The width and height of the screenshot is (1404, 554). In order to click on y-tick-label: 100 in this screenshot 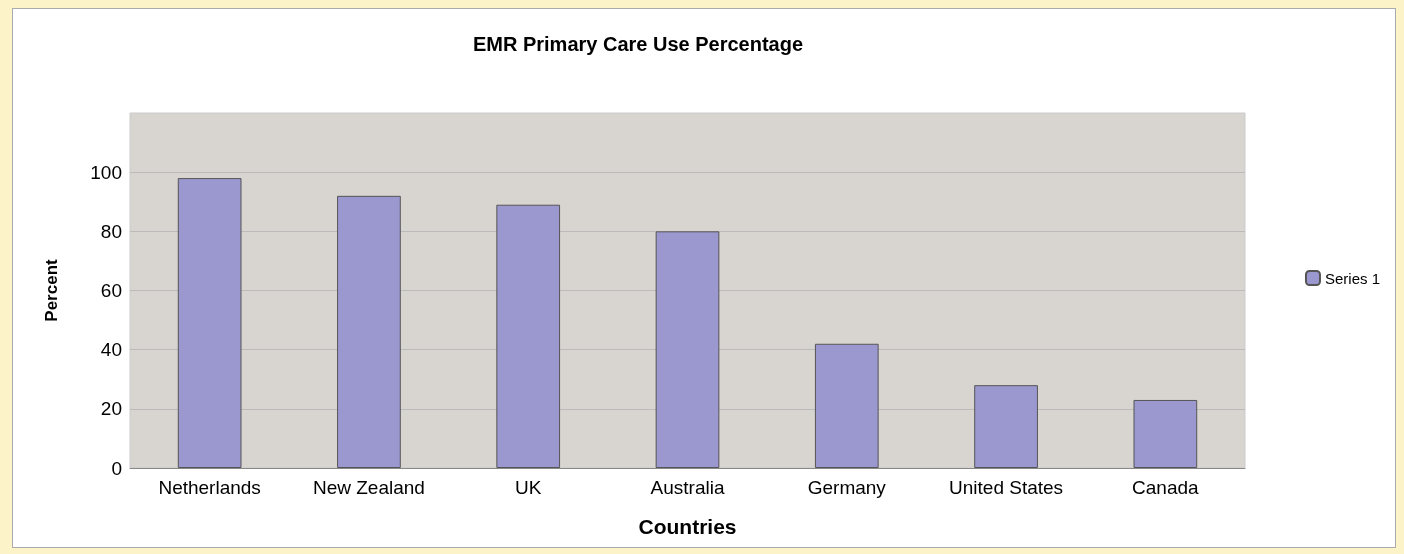, I will do `click(106, 172)`.